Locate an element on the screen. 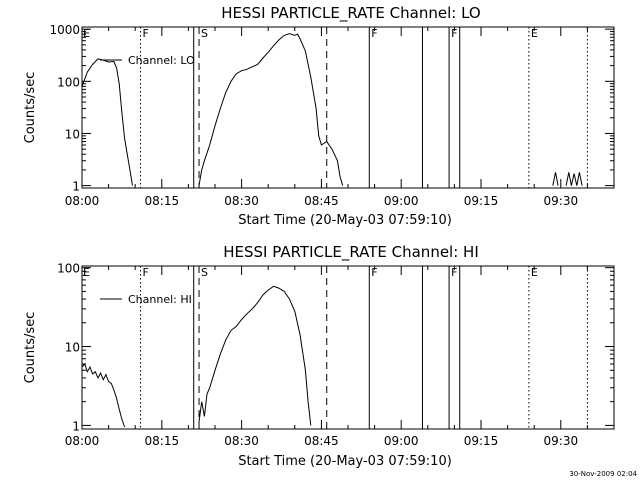  chart-title: HESSI PARTICLE_RATE Channel: LO is located at coordinates (350, 13).